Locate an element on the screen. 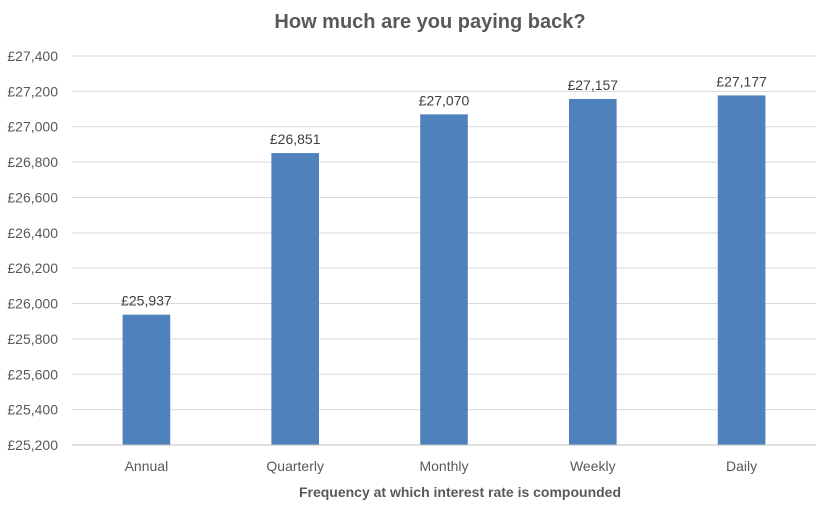 The width and height of the screenshot is (818, 510). data-label: £27,070 is located at coordinates (444, 100).